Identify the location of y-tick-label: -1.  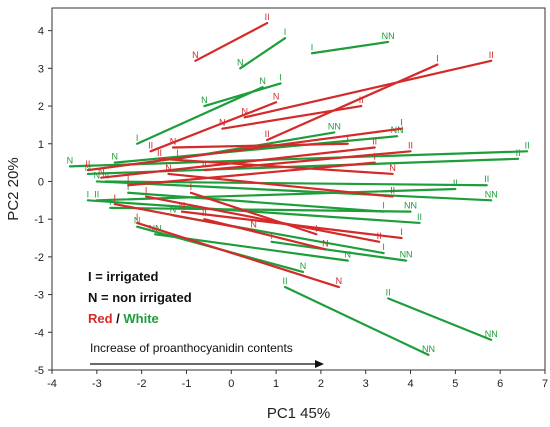
(39, 220).